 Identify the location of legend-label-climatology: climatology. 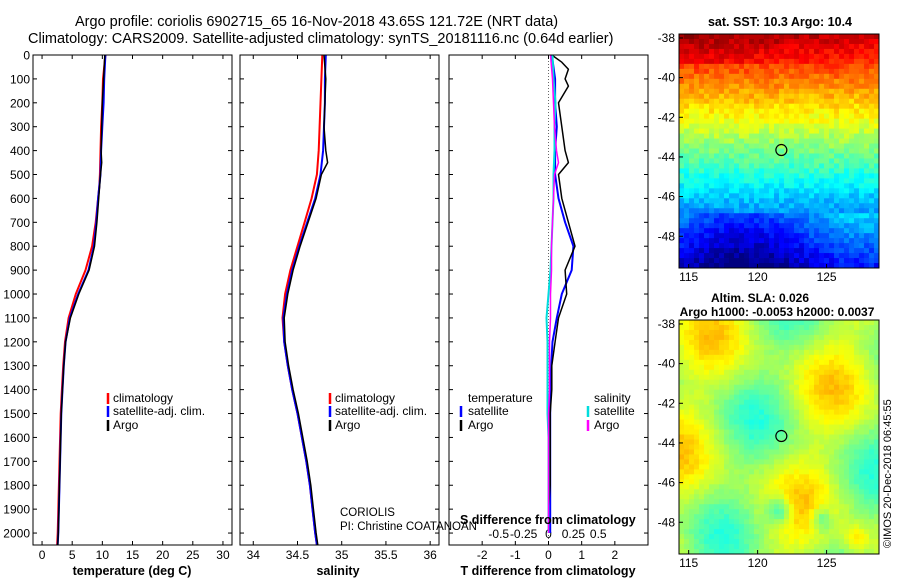
(143, 398).